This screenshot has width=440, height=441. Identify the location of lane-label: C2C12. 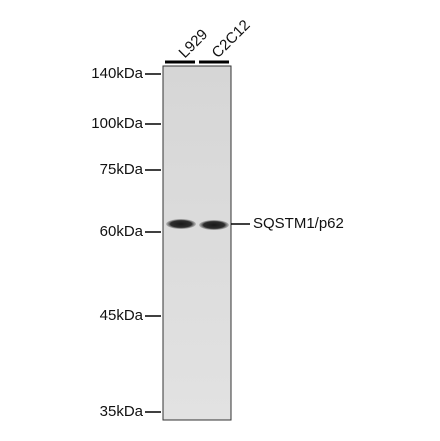
(231, 39).